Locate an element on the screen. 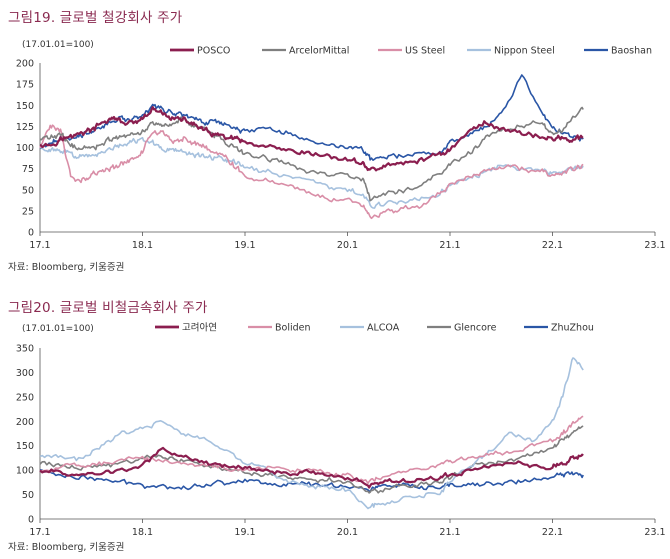 Image resolution: width=670 pixels, height=559 pixels. legend-label: 고려아연 is located at coordinates (199, 328).